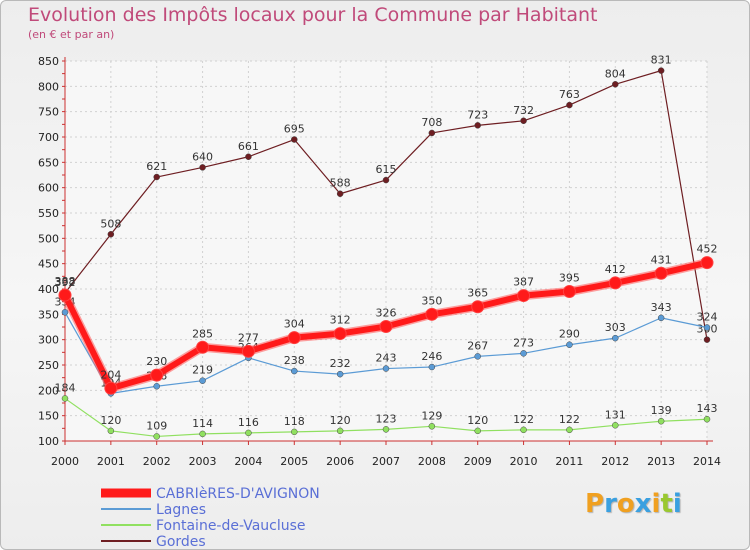  I want to click on y-tick-label: 550, so click(48, 213).